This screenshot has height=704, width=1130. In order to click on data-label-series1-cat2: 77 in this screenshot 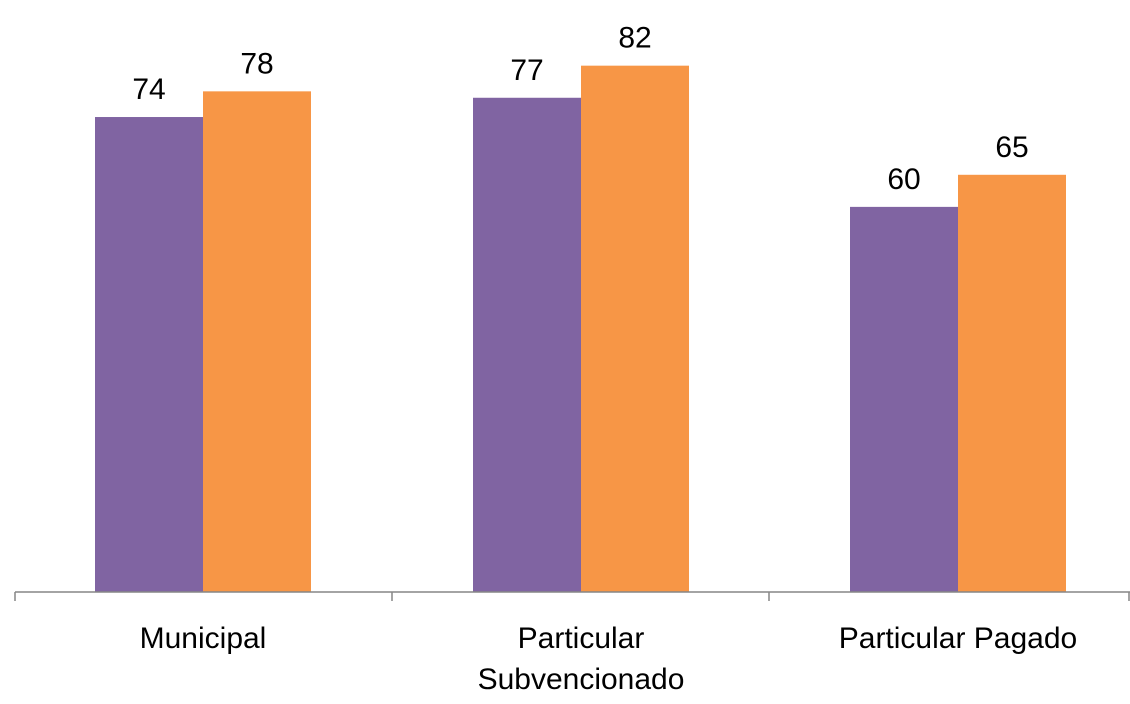, I will do `click(526, 70)`.